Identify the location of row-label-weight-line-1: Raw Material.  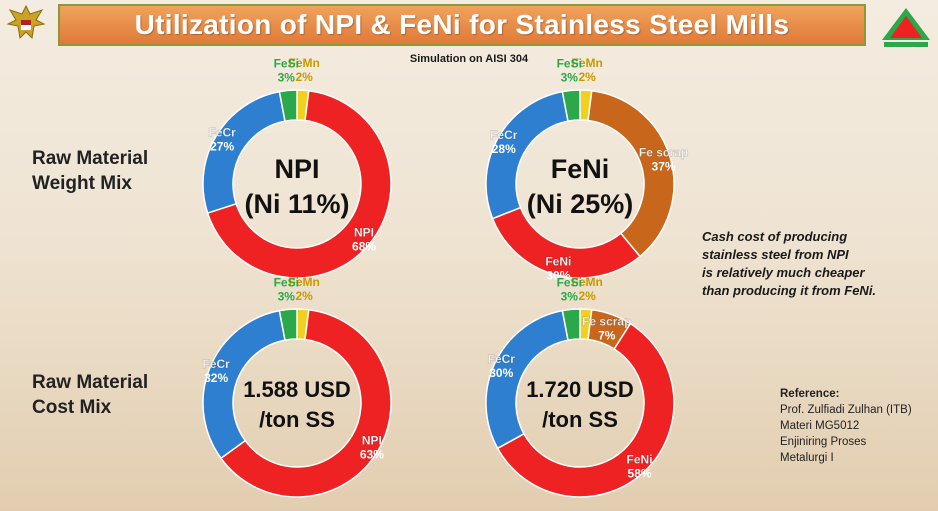
(90, 158).